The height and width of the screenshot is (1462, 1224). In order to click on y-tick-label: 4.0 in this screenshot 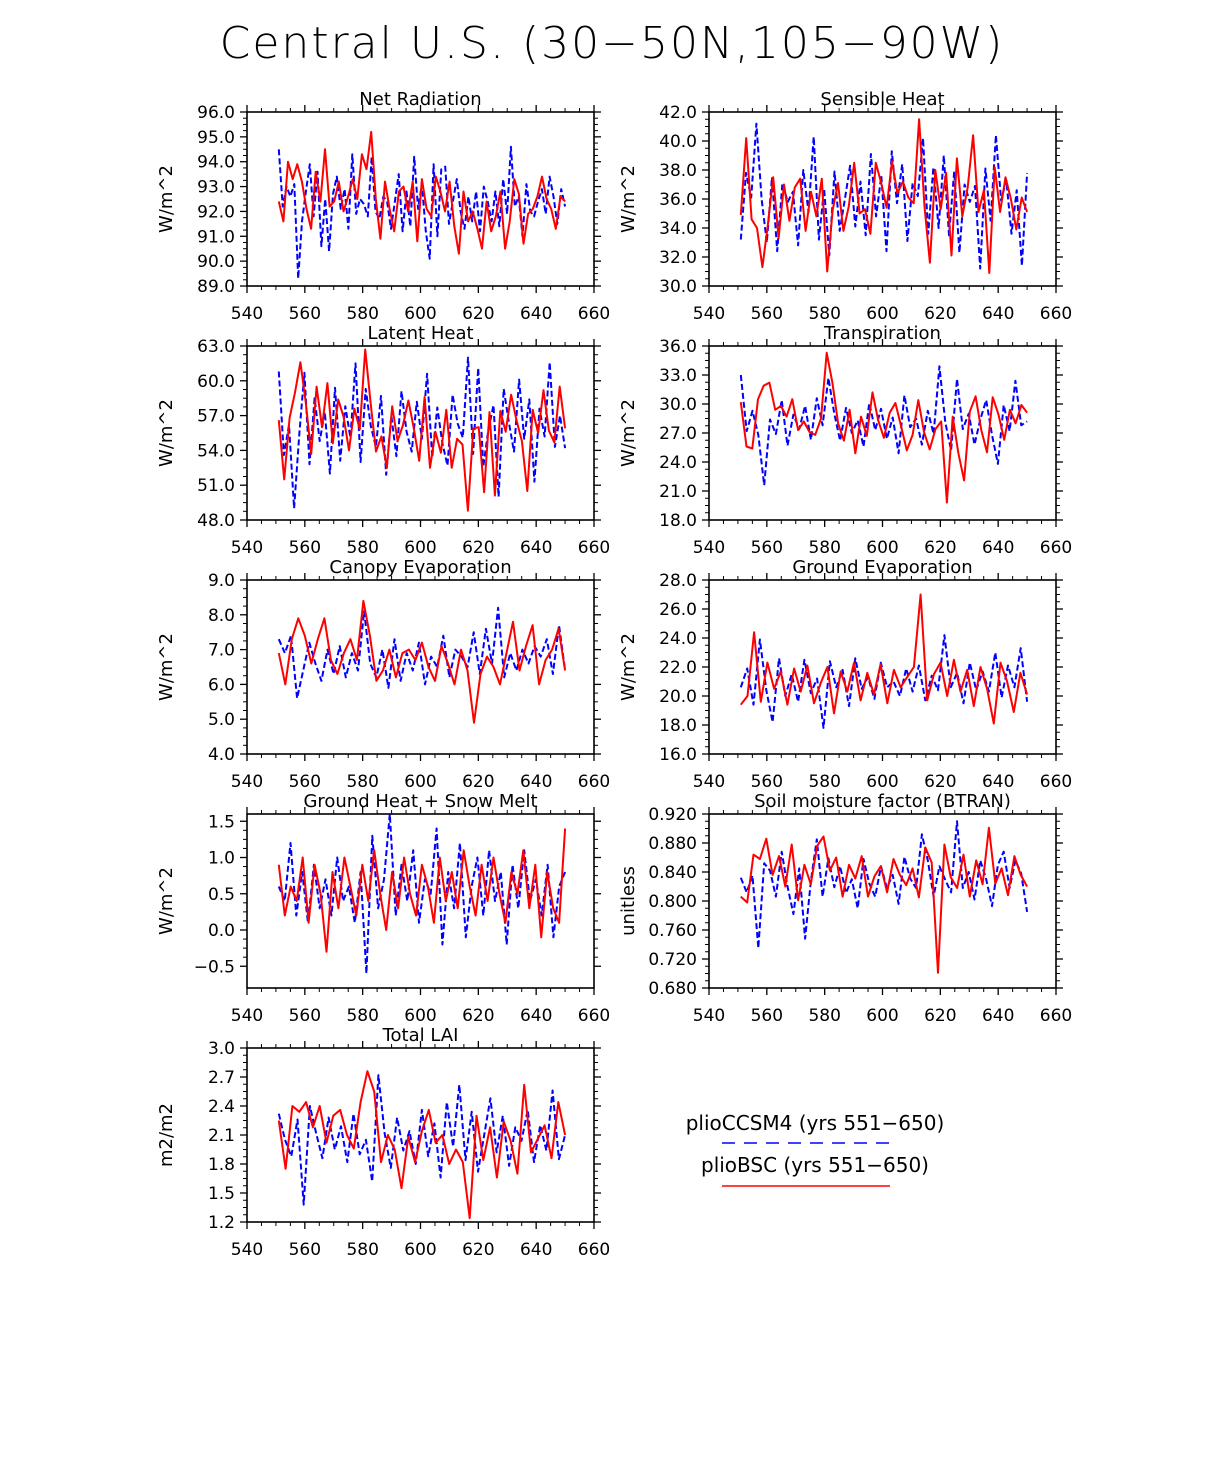, I will do `click(221, 755)`.